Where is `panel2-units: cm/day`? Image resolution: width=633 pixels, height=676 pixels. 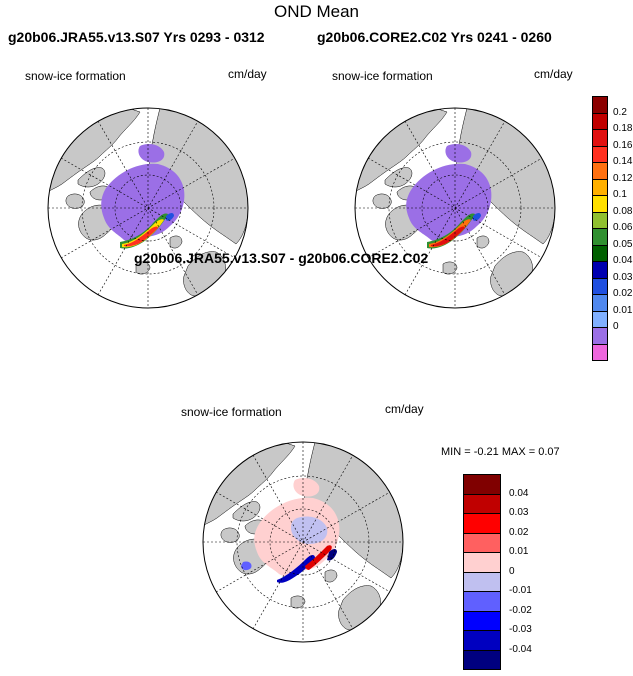 panel2-units: cm/day is located at coordinates (553, 74).